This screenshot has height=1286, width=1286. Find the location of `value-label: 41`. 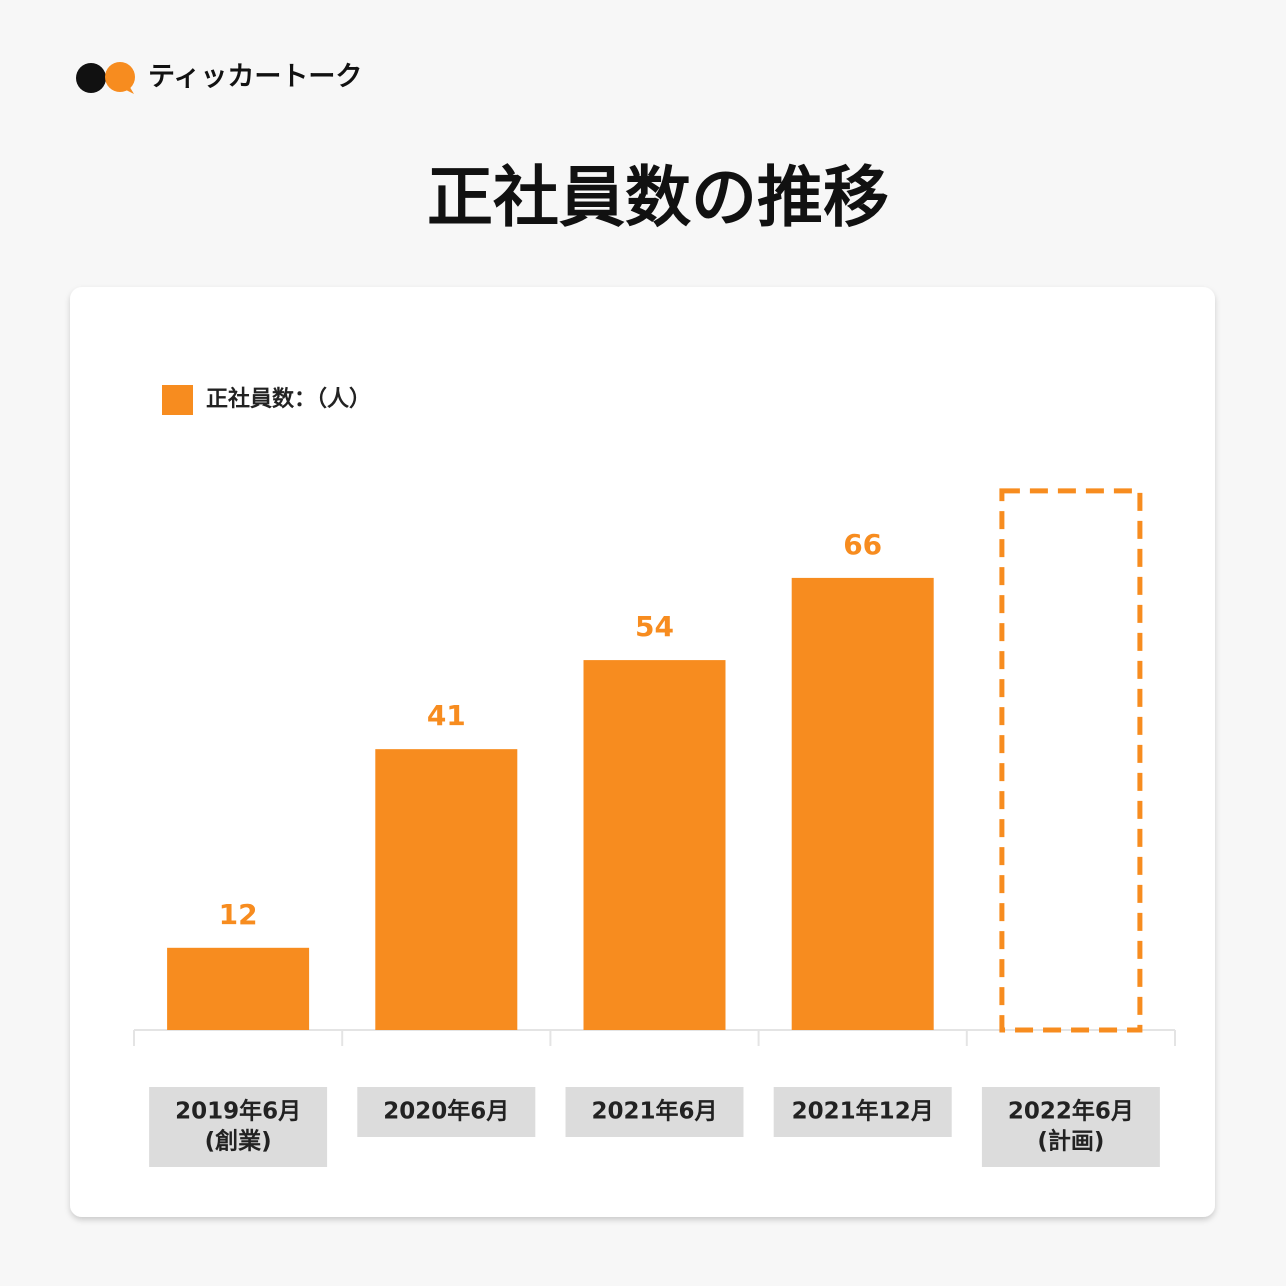

value-label: 41 is located at coordinates (446, 715).